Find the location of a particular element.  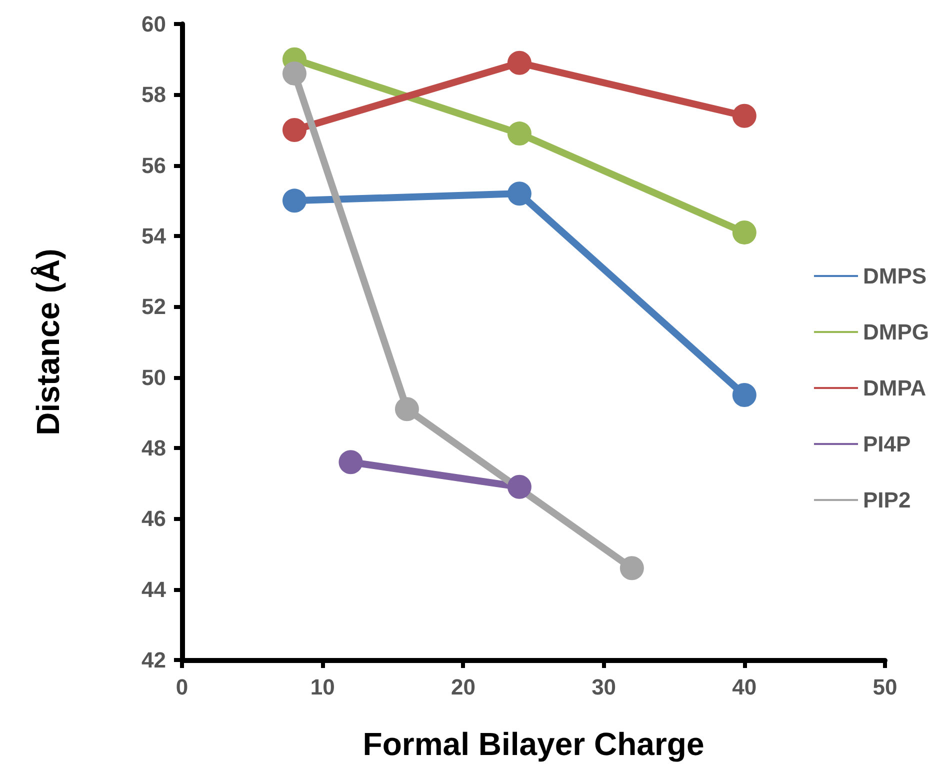

x-tick-label: 0 is located at coordinates (182, 687).